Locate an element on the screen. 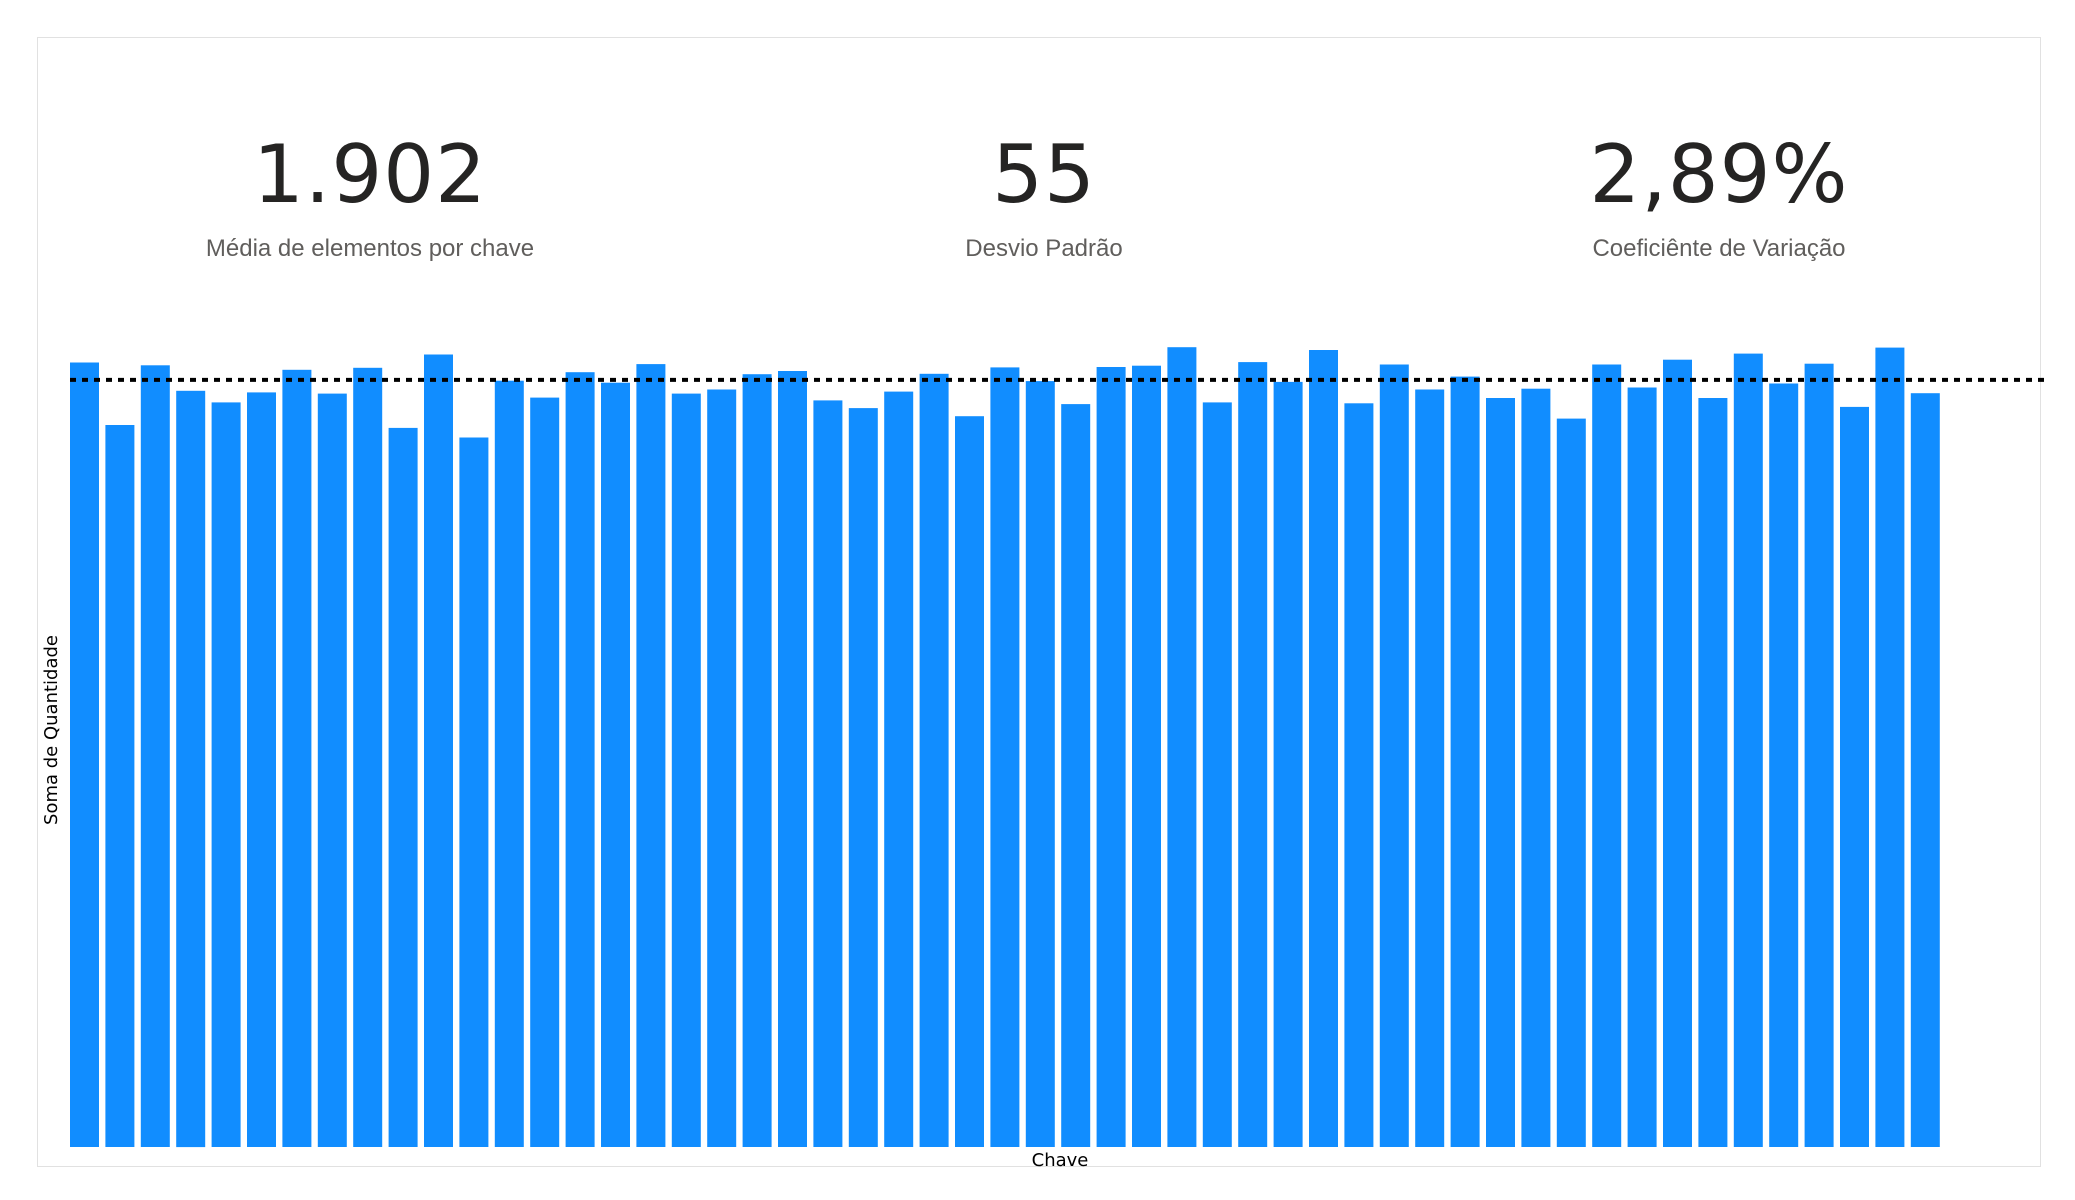  kpi-label-average: Média de elementos por chave is located at coordinates (370, 248).